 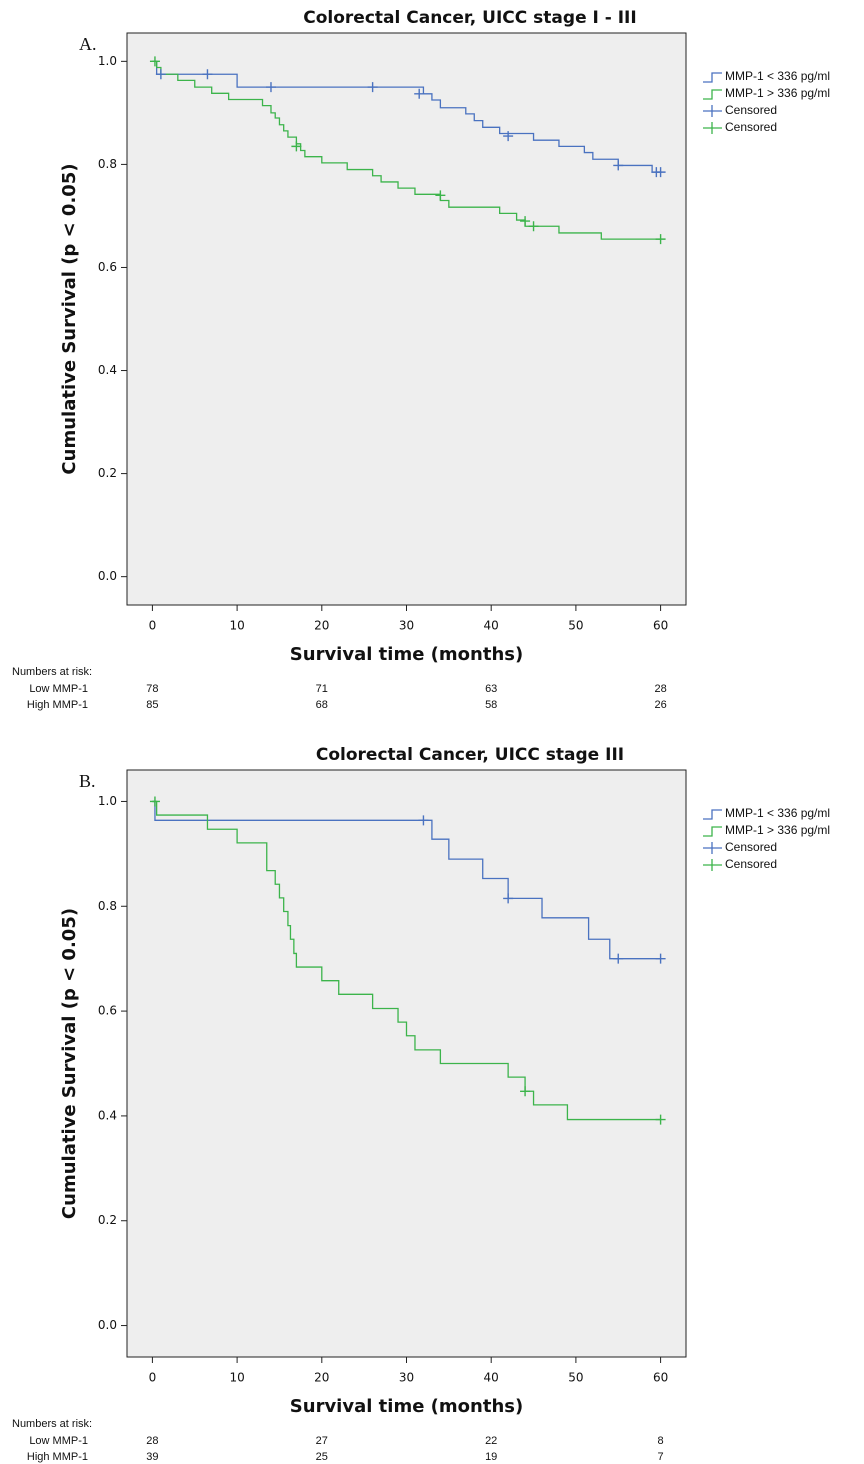 I want to click on risk-value: 27, so click(x=322, y=1441).